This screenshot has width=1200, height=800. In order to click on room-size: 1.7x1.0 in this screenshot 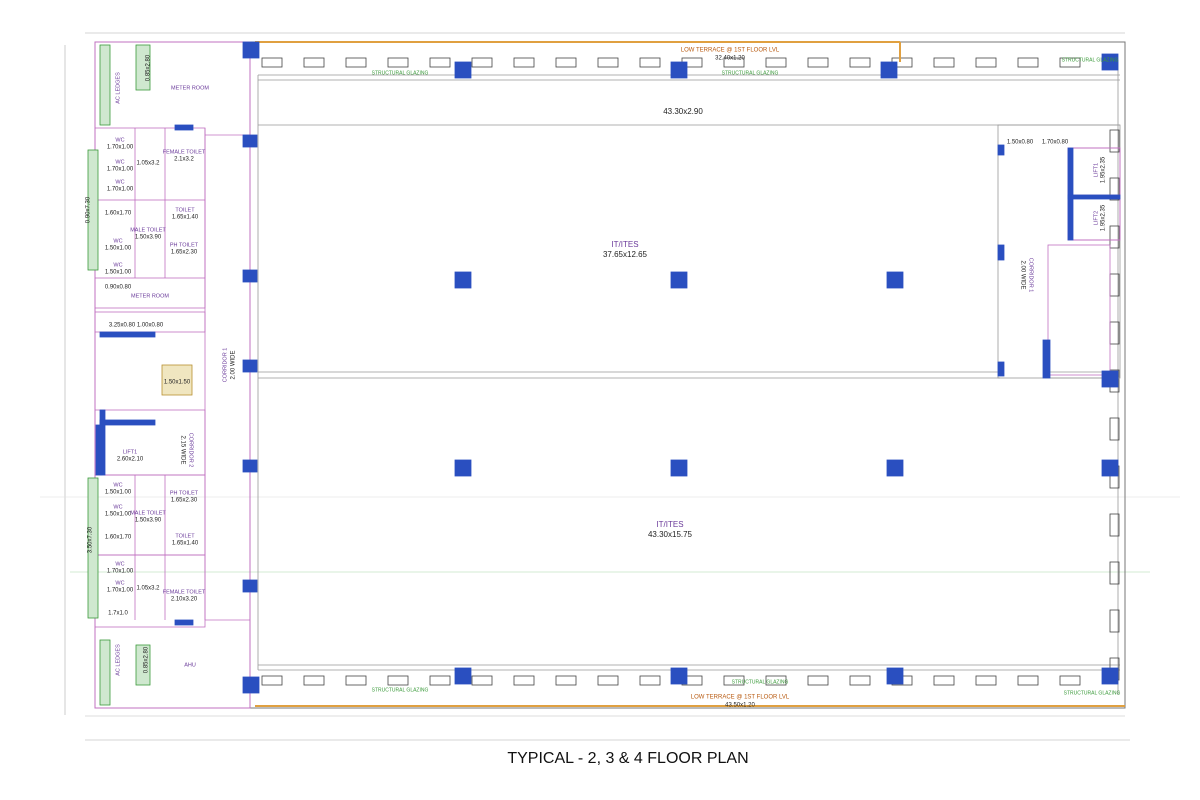, I will do `click(118, 614)`.